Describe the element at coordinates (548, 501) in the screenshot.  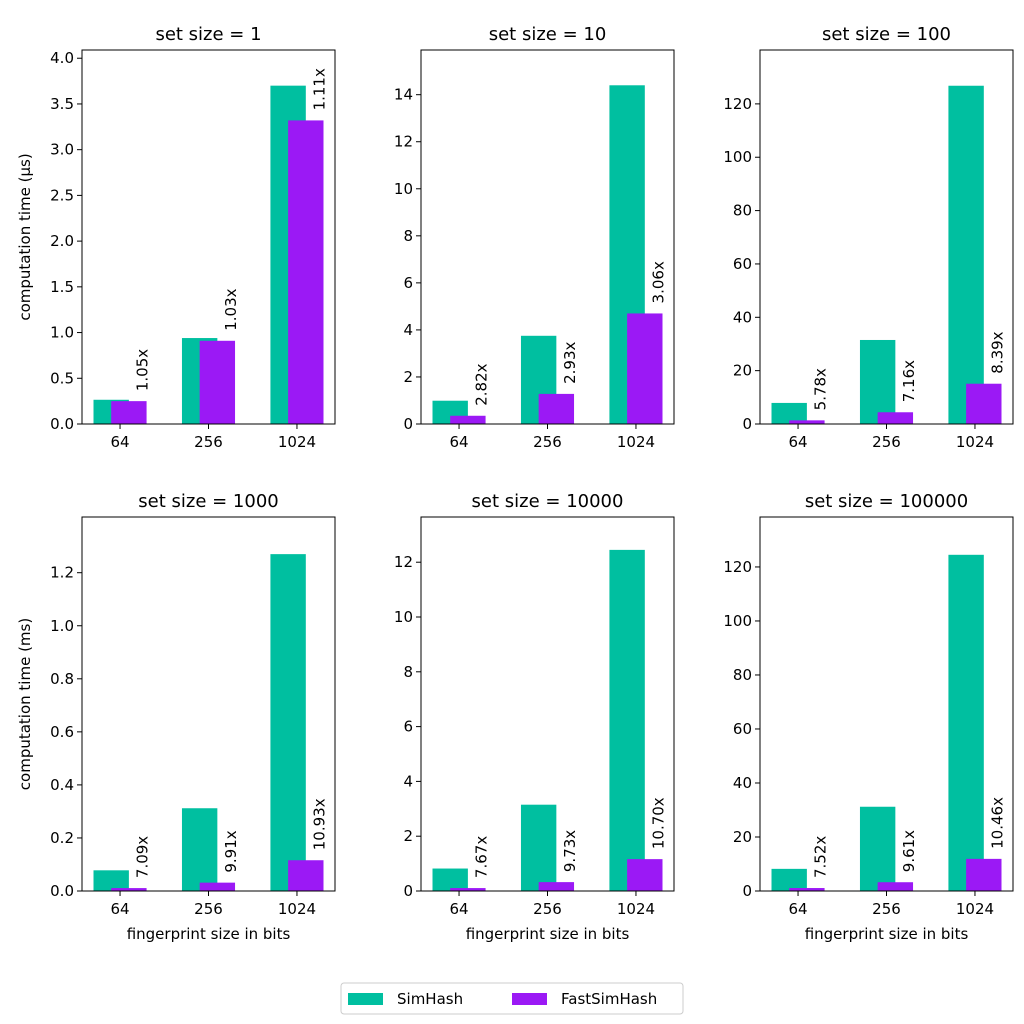
I see `subplot-title: set size = 10000` at that location.